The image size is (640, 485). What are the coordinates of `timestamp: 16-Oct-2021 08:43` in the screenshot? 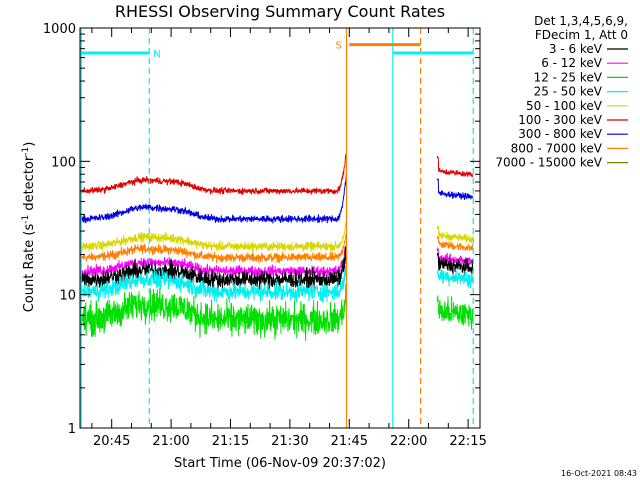 It's located at (599, 473).